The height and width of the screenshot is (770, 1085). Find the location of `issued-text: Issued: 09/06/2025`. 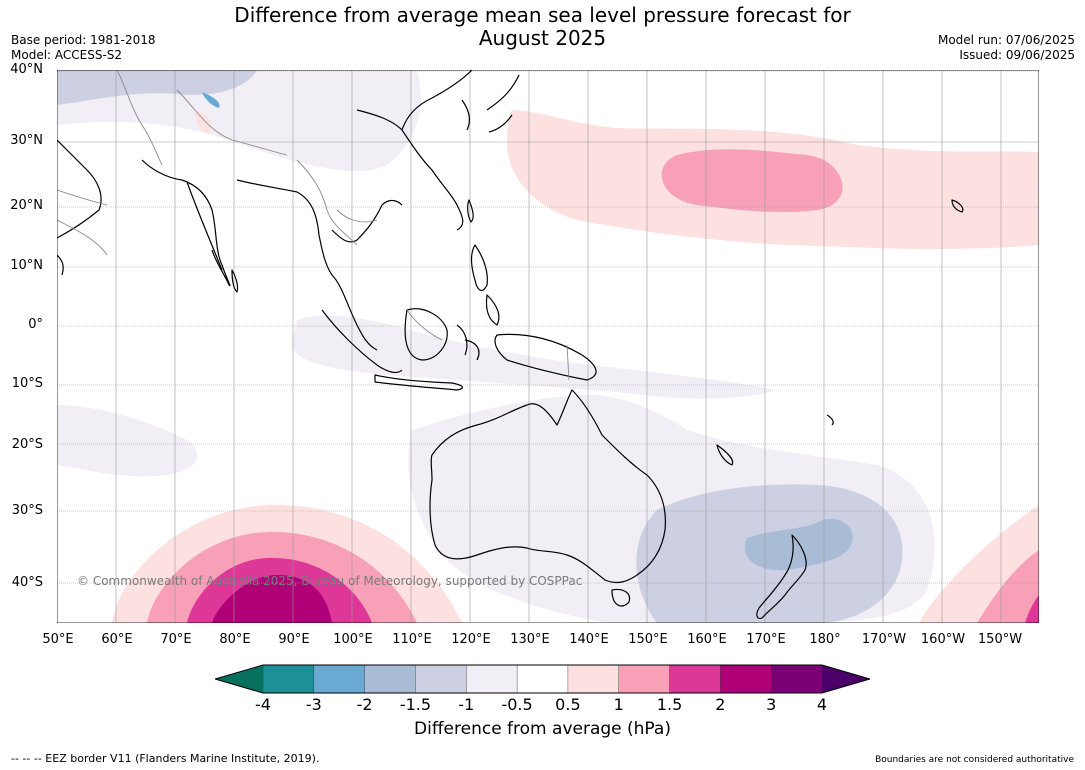

issued-text: Issued: 09/06/2025 is located at coordinates (1017, 55).